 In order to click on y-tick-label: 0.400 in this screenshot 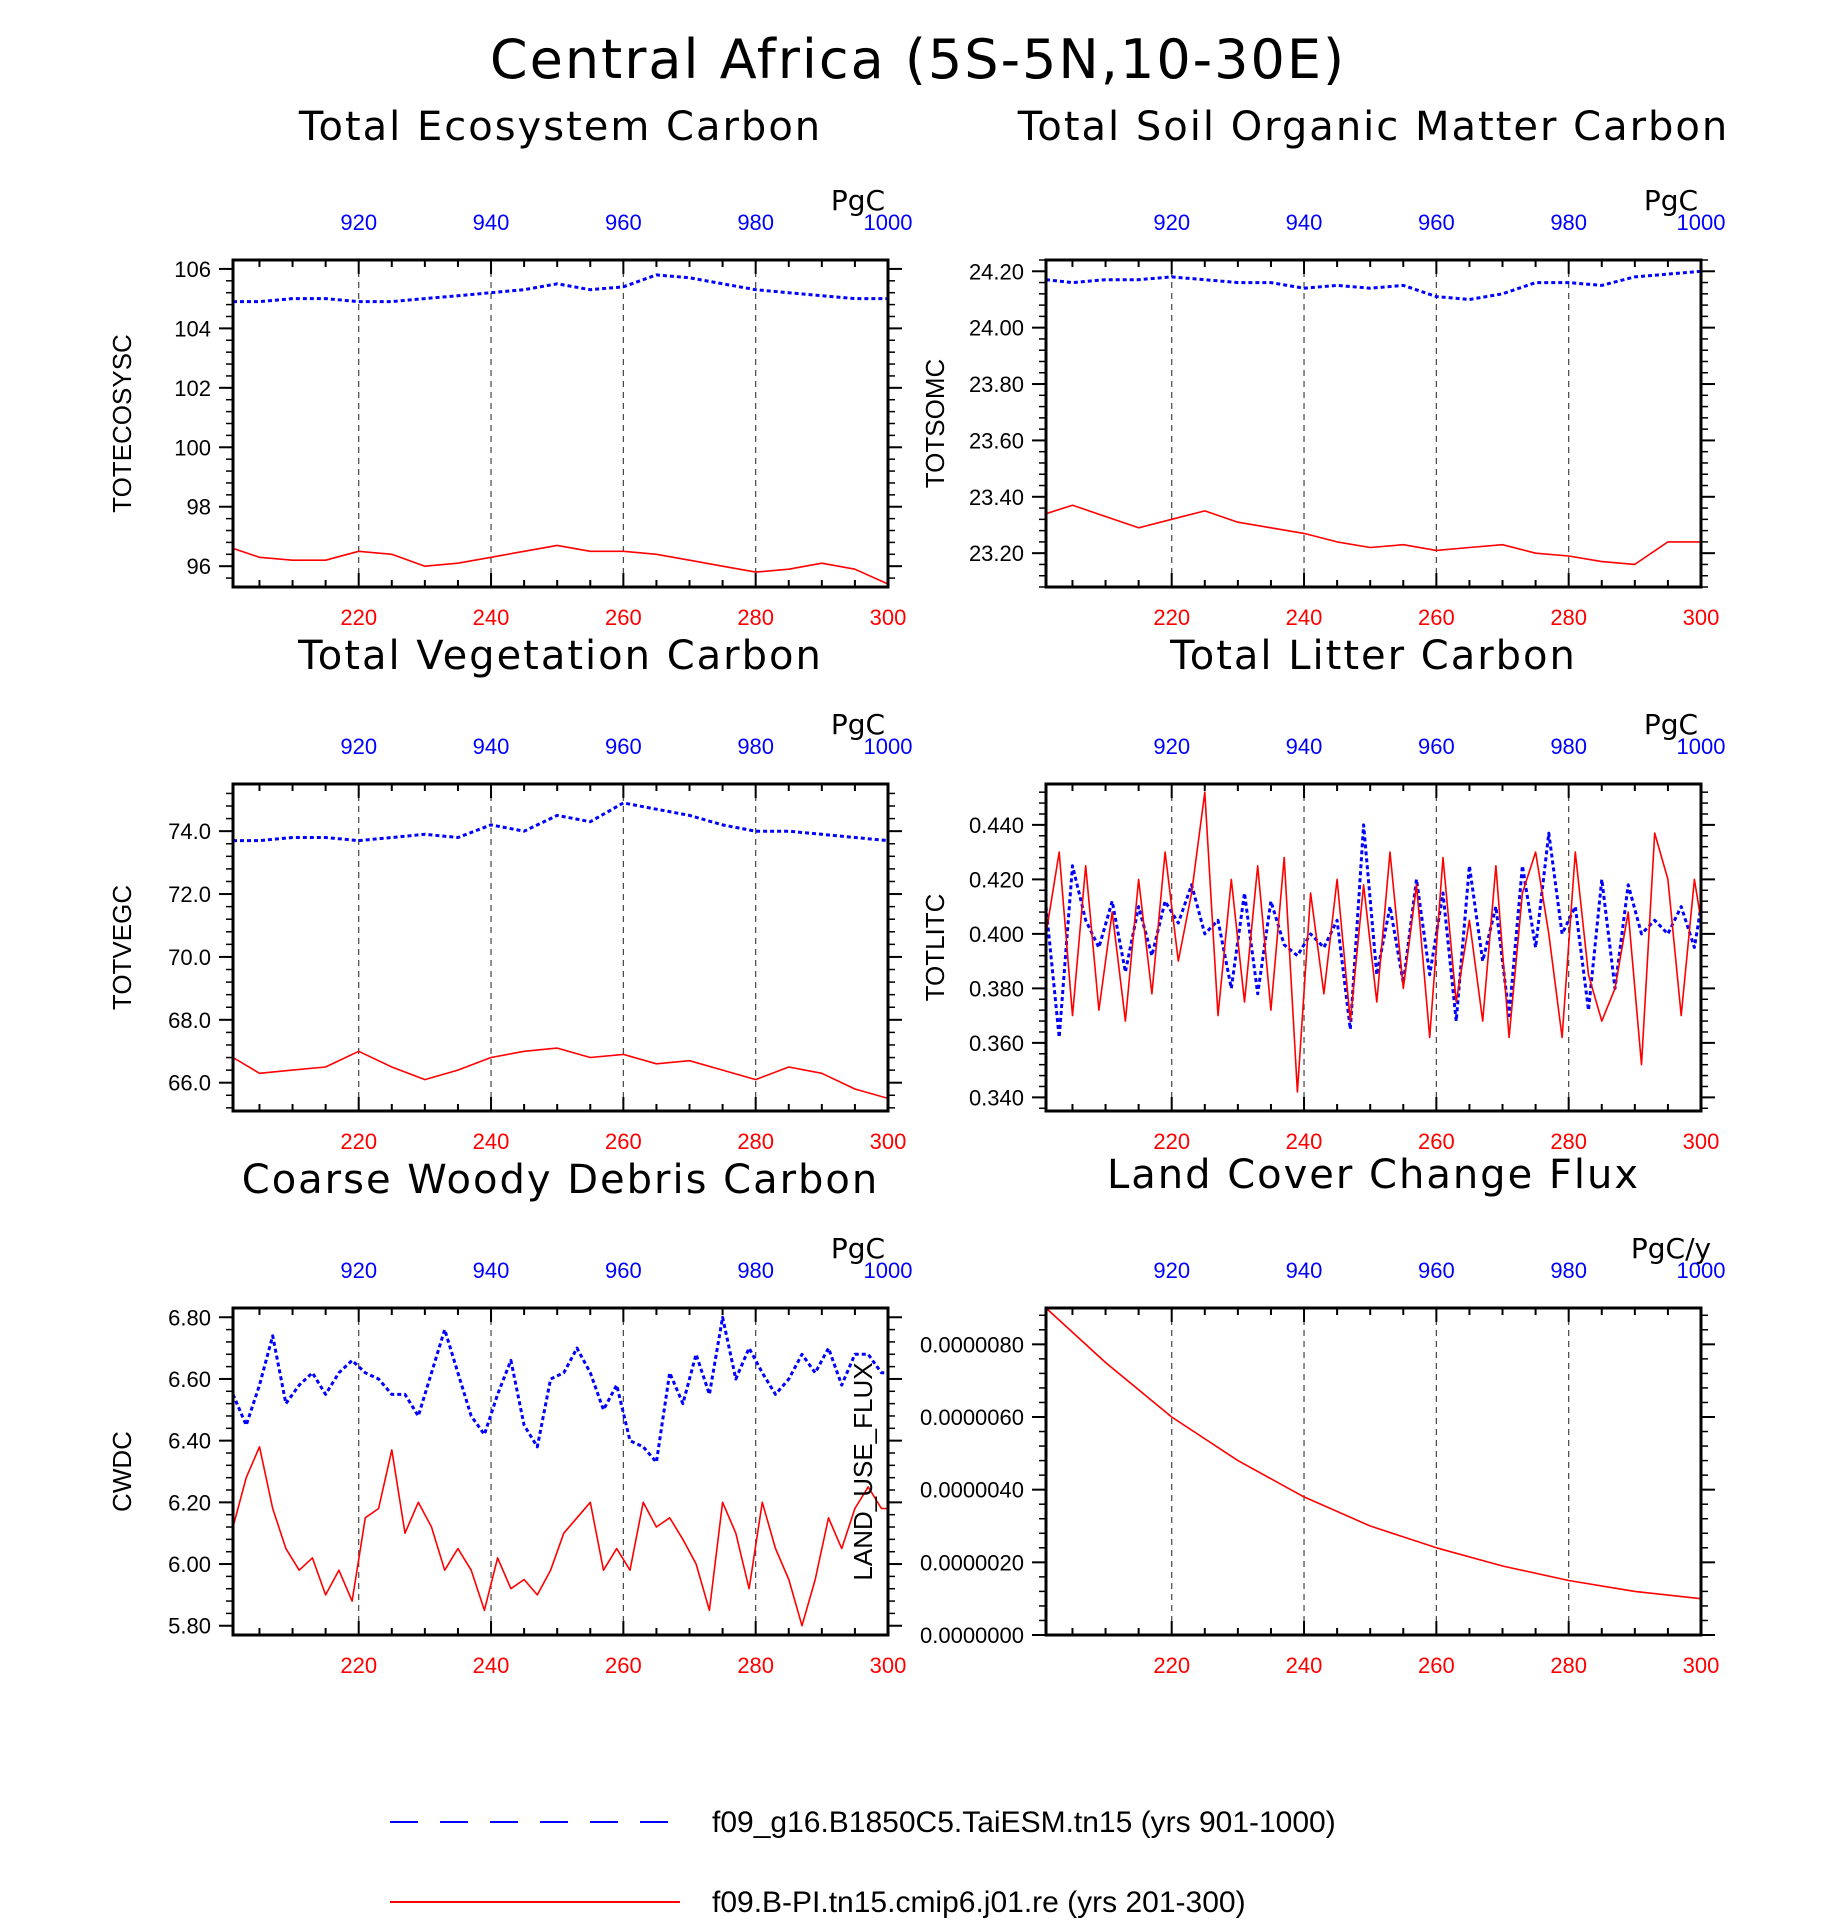, I will do `click(996, 934)`.